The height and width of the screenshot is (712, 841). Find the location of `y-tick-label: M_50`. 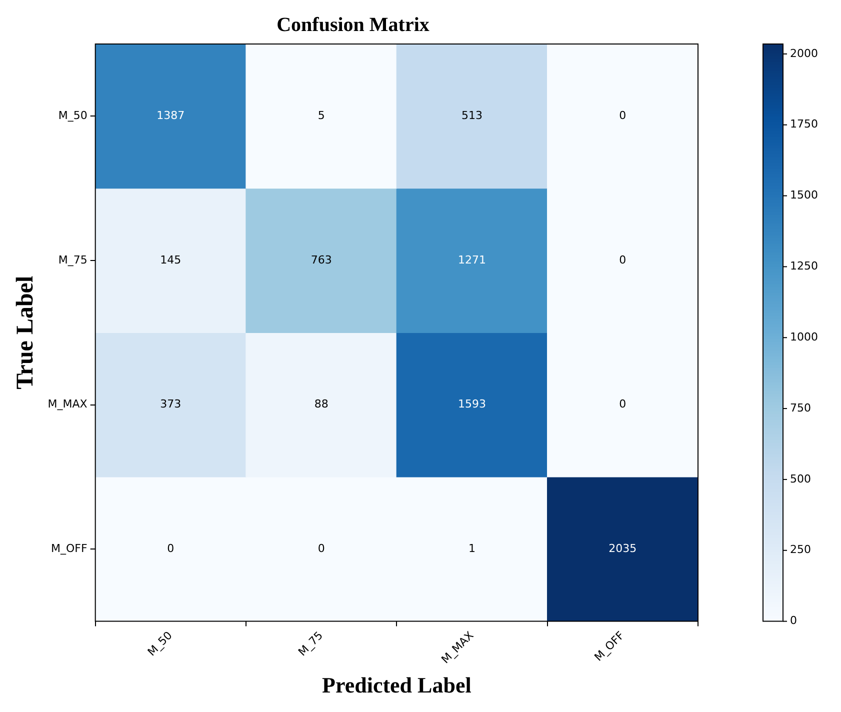

y-tick-label: M_50 is located at coordinates (73, 115).